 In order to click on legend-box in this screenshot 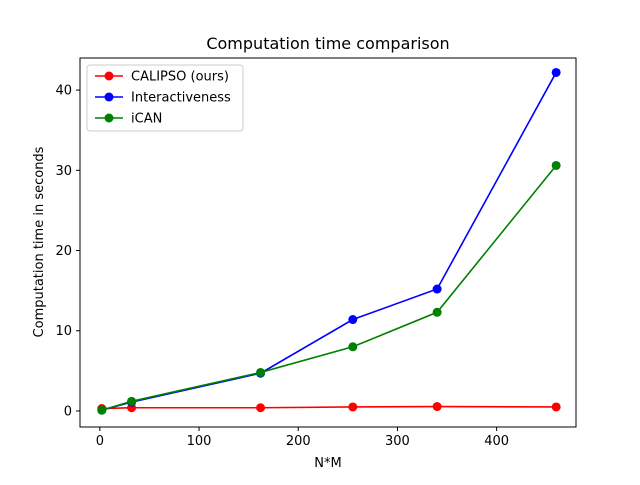, I will do `click(165, 98)`.